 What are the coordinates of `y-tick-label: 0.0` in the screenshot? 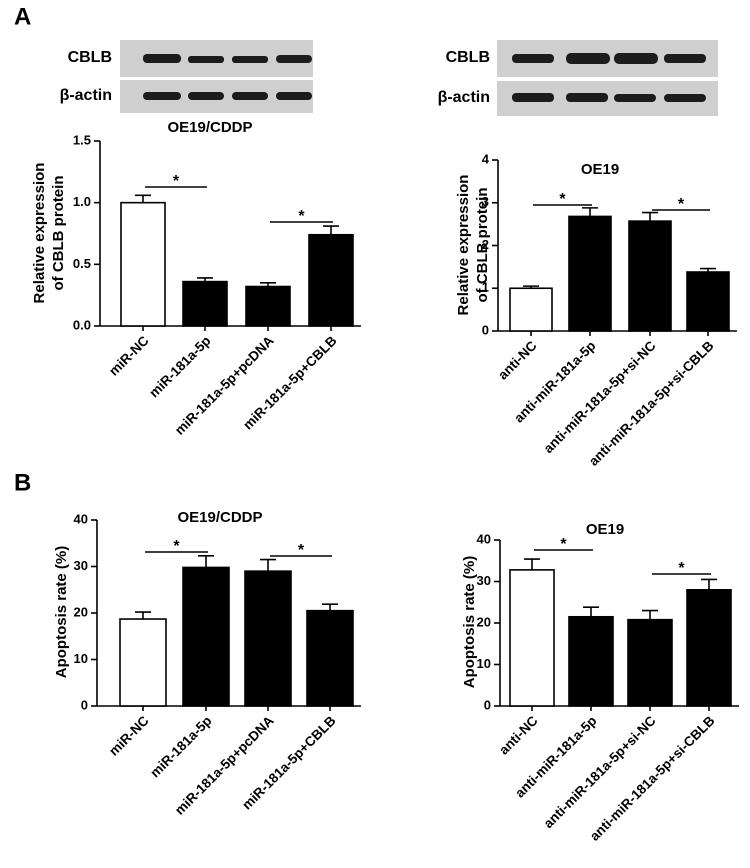 It's located at (82, 324).